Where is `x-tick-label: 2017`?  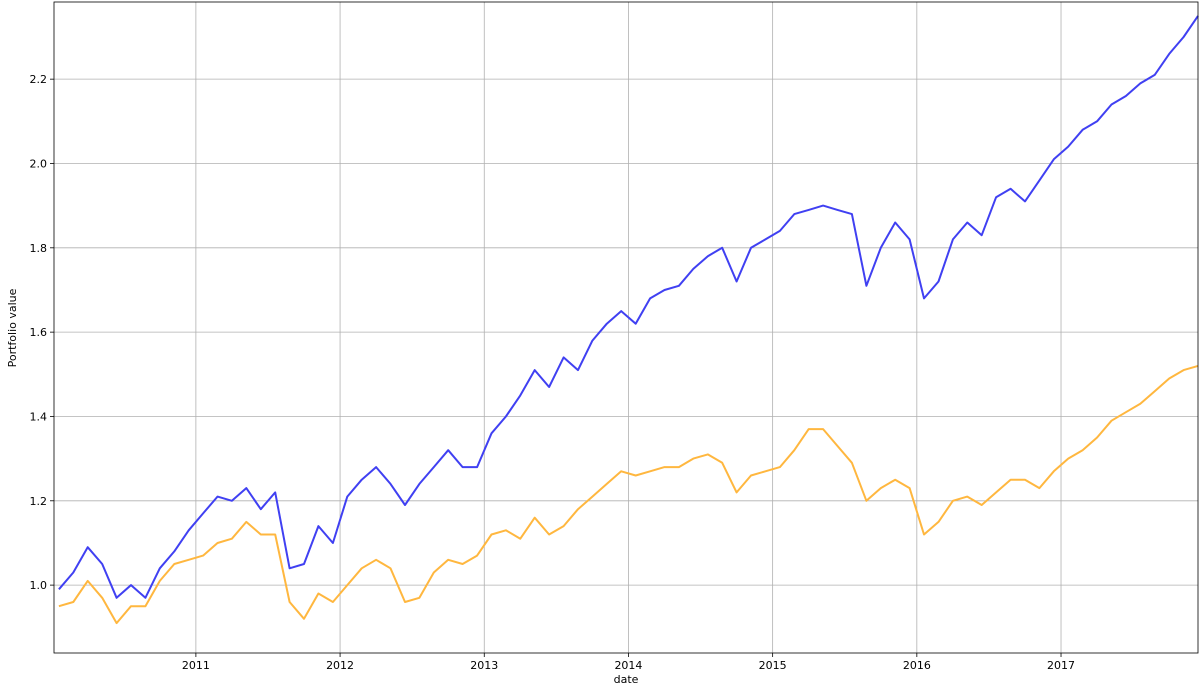 x-tick-label: 2017 is located at coordinates (1061, 665).